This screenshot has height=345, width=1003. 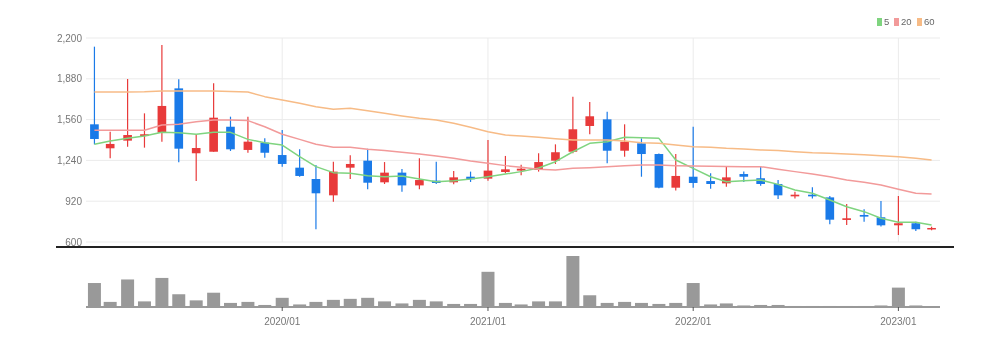 I want to click on legend-label: 60, so click(x=929, y=22).